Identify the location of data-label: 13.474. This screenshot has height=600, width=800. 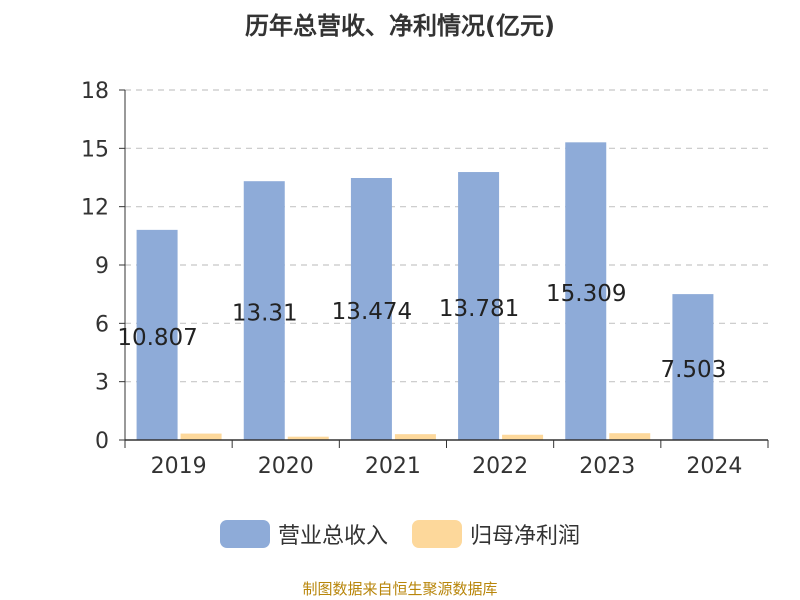
(372, 312).